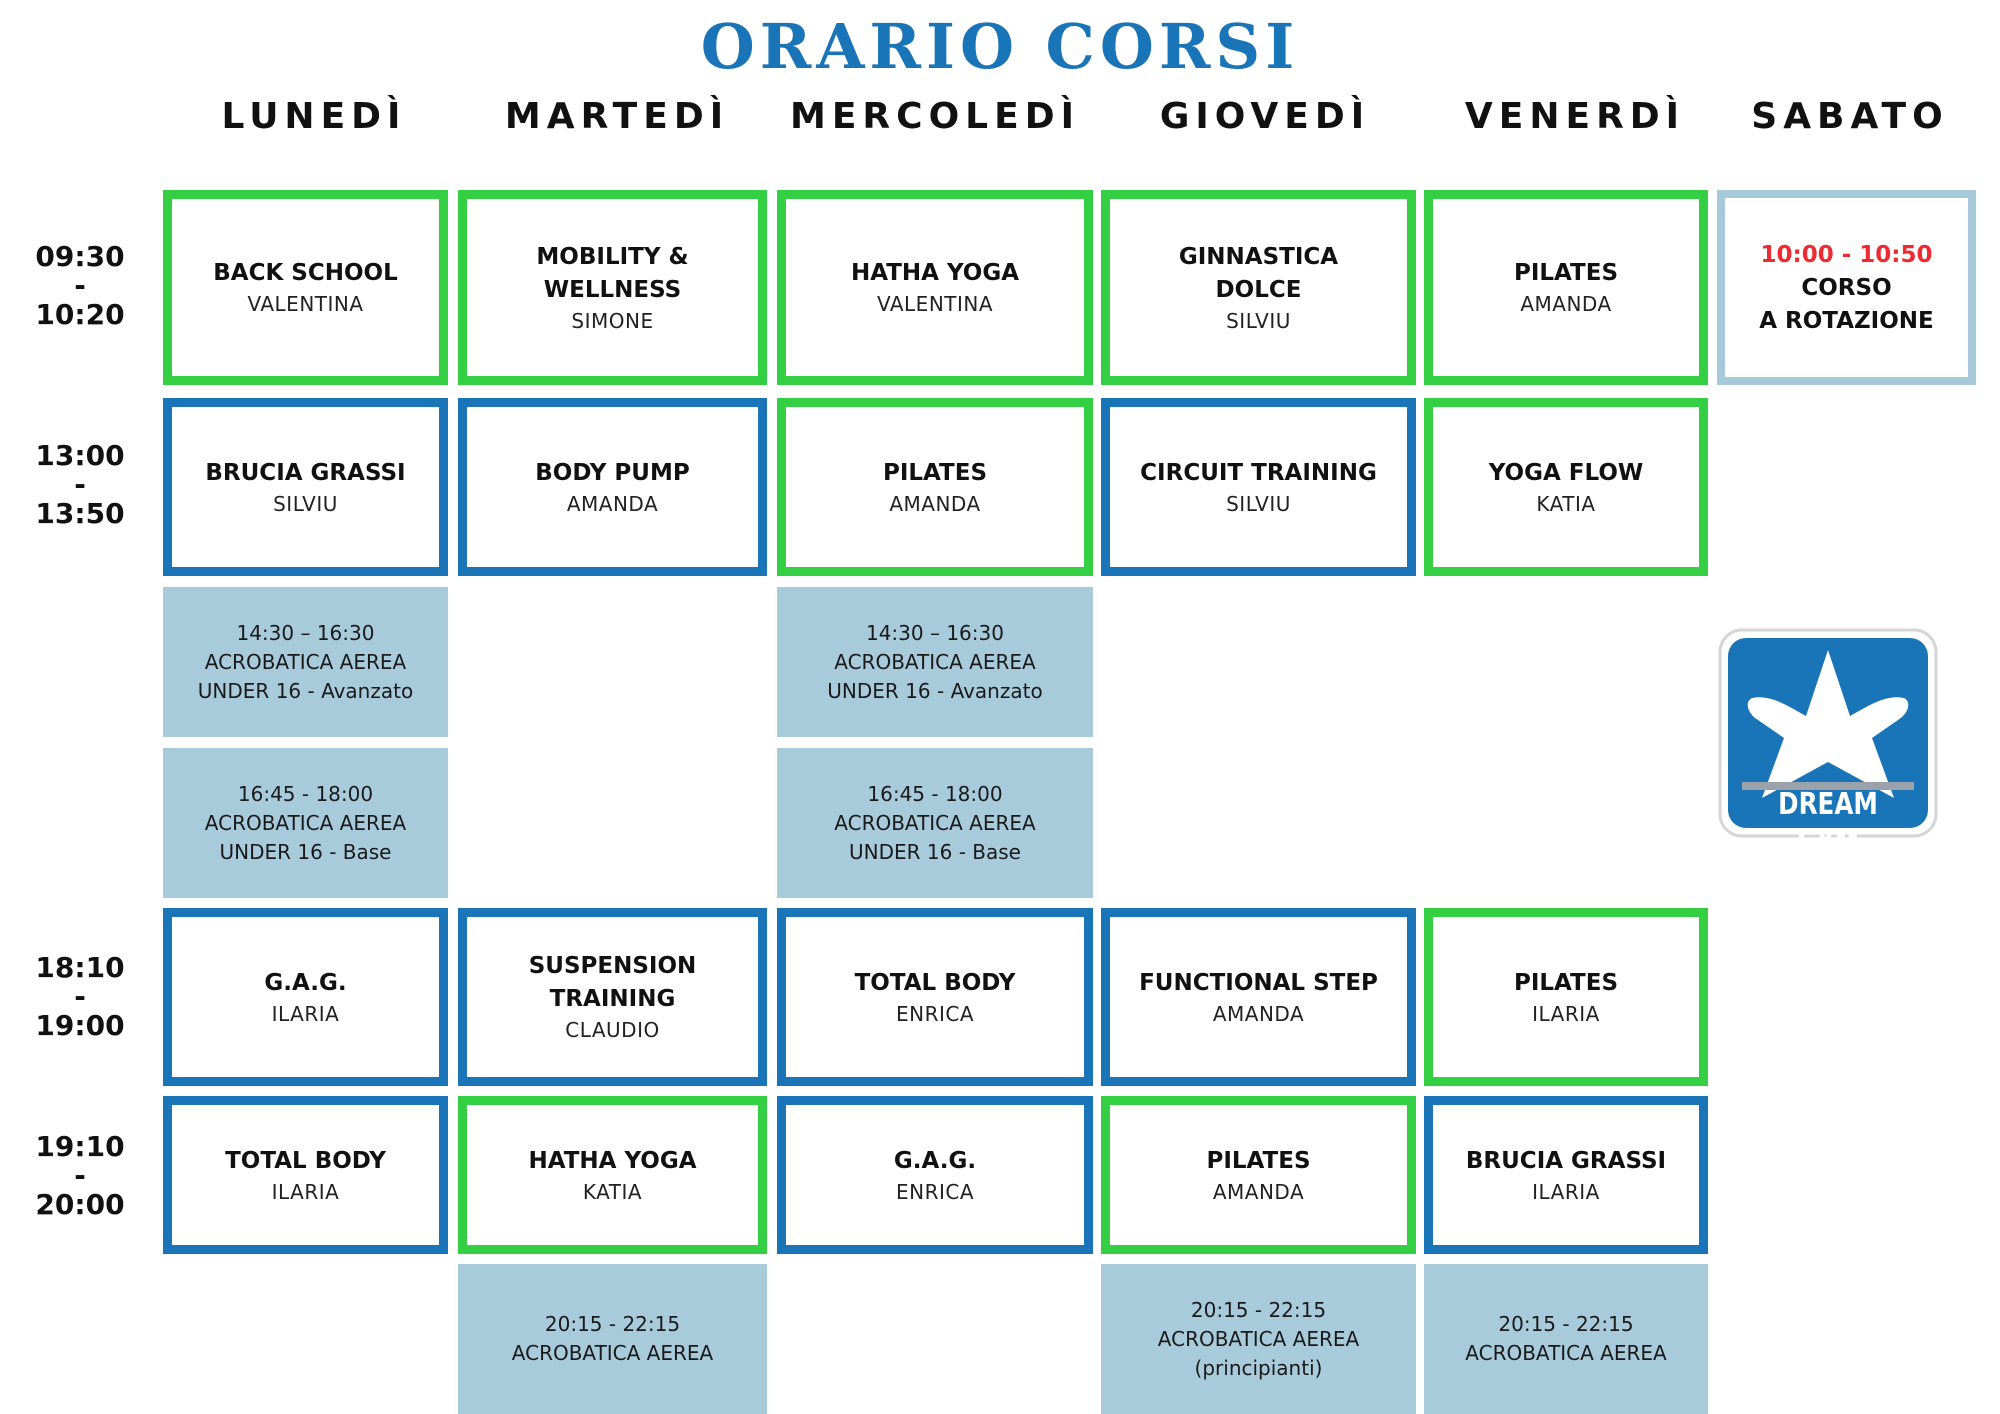  I want to click on page-title: ORARIO CORSI, so click(1000, 46).